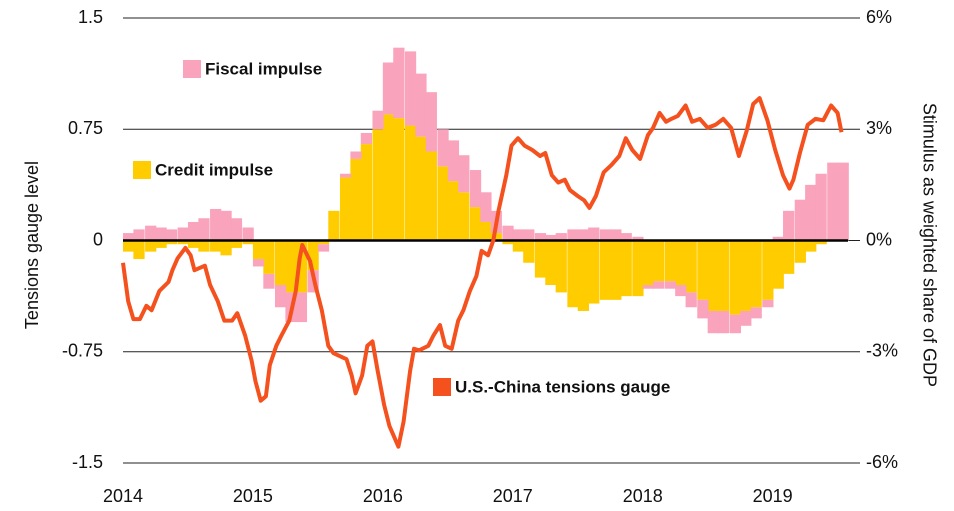  I want to click on y2-tick-label: -6%, so click(882, 462).